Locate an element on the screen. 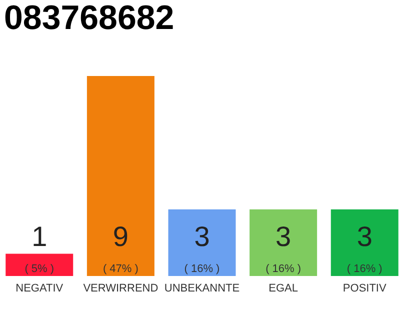 The width and height of the screenshot is (410, 320). chart-title: 083768682 is located at coordinates (89, 18).